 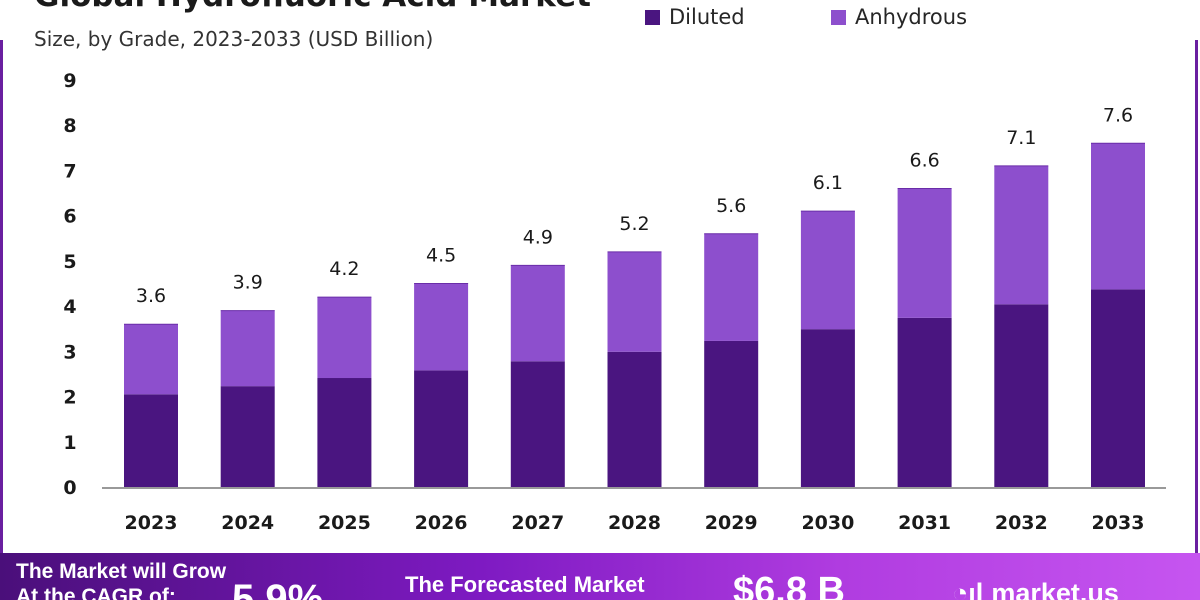 What do you see at coordinates (1055, 589) in the screenshot?
I see `footer-brand-name: market.us` at bounding box center [1055, 589].